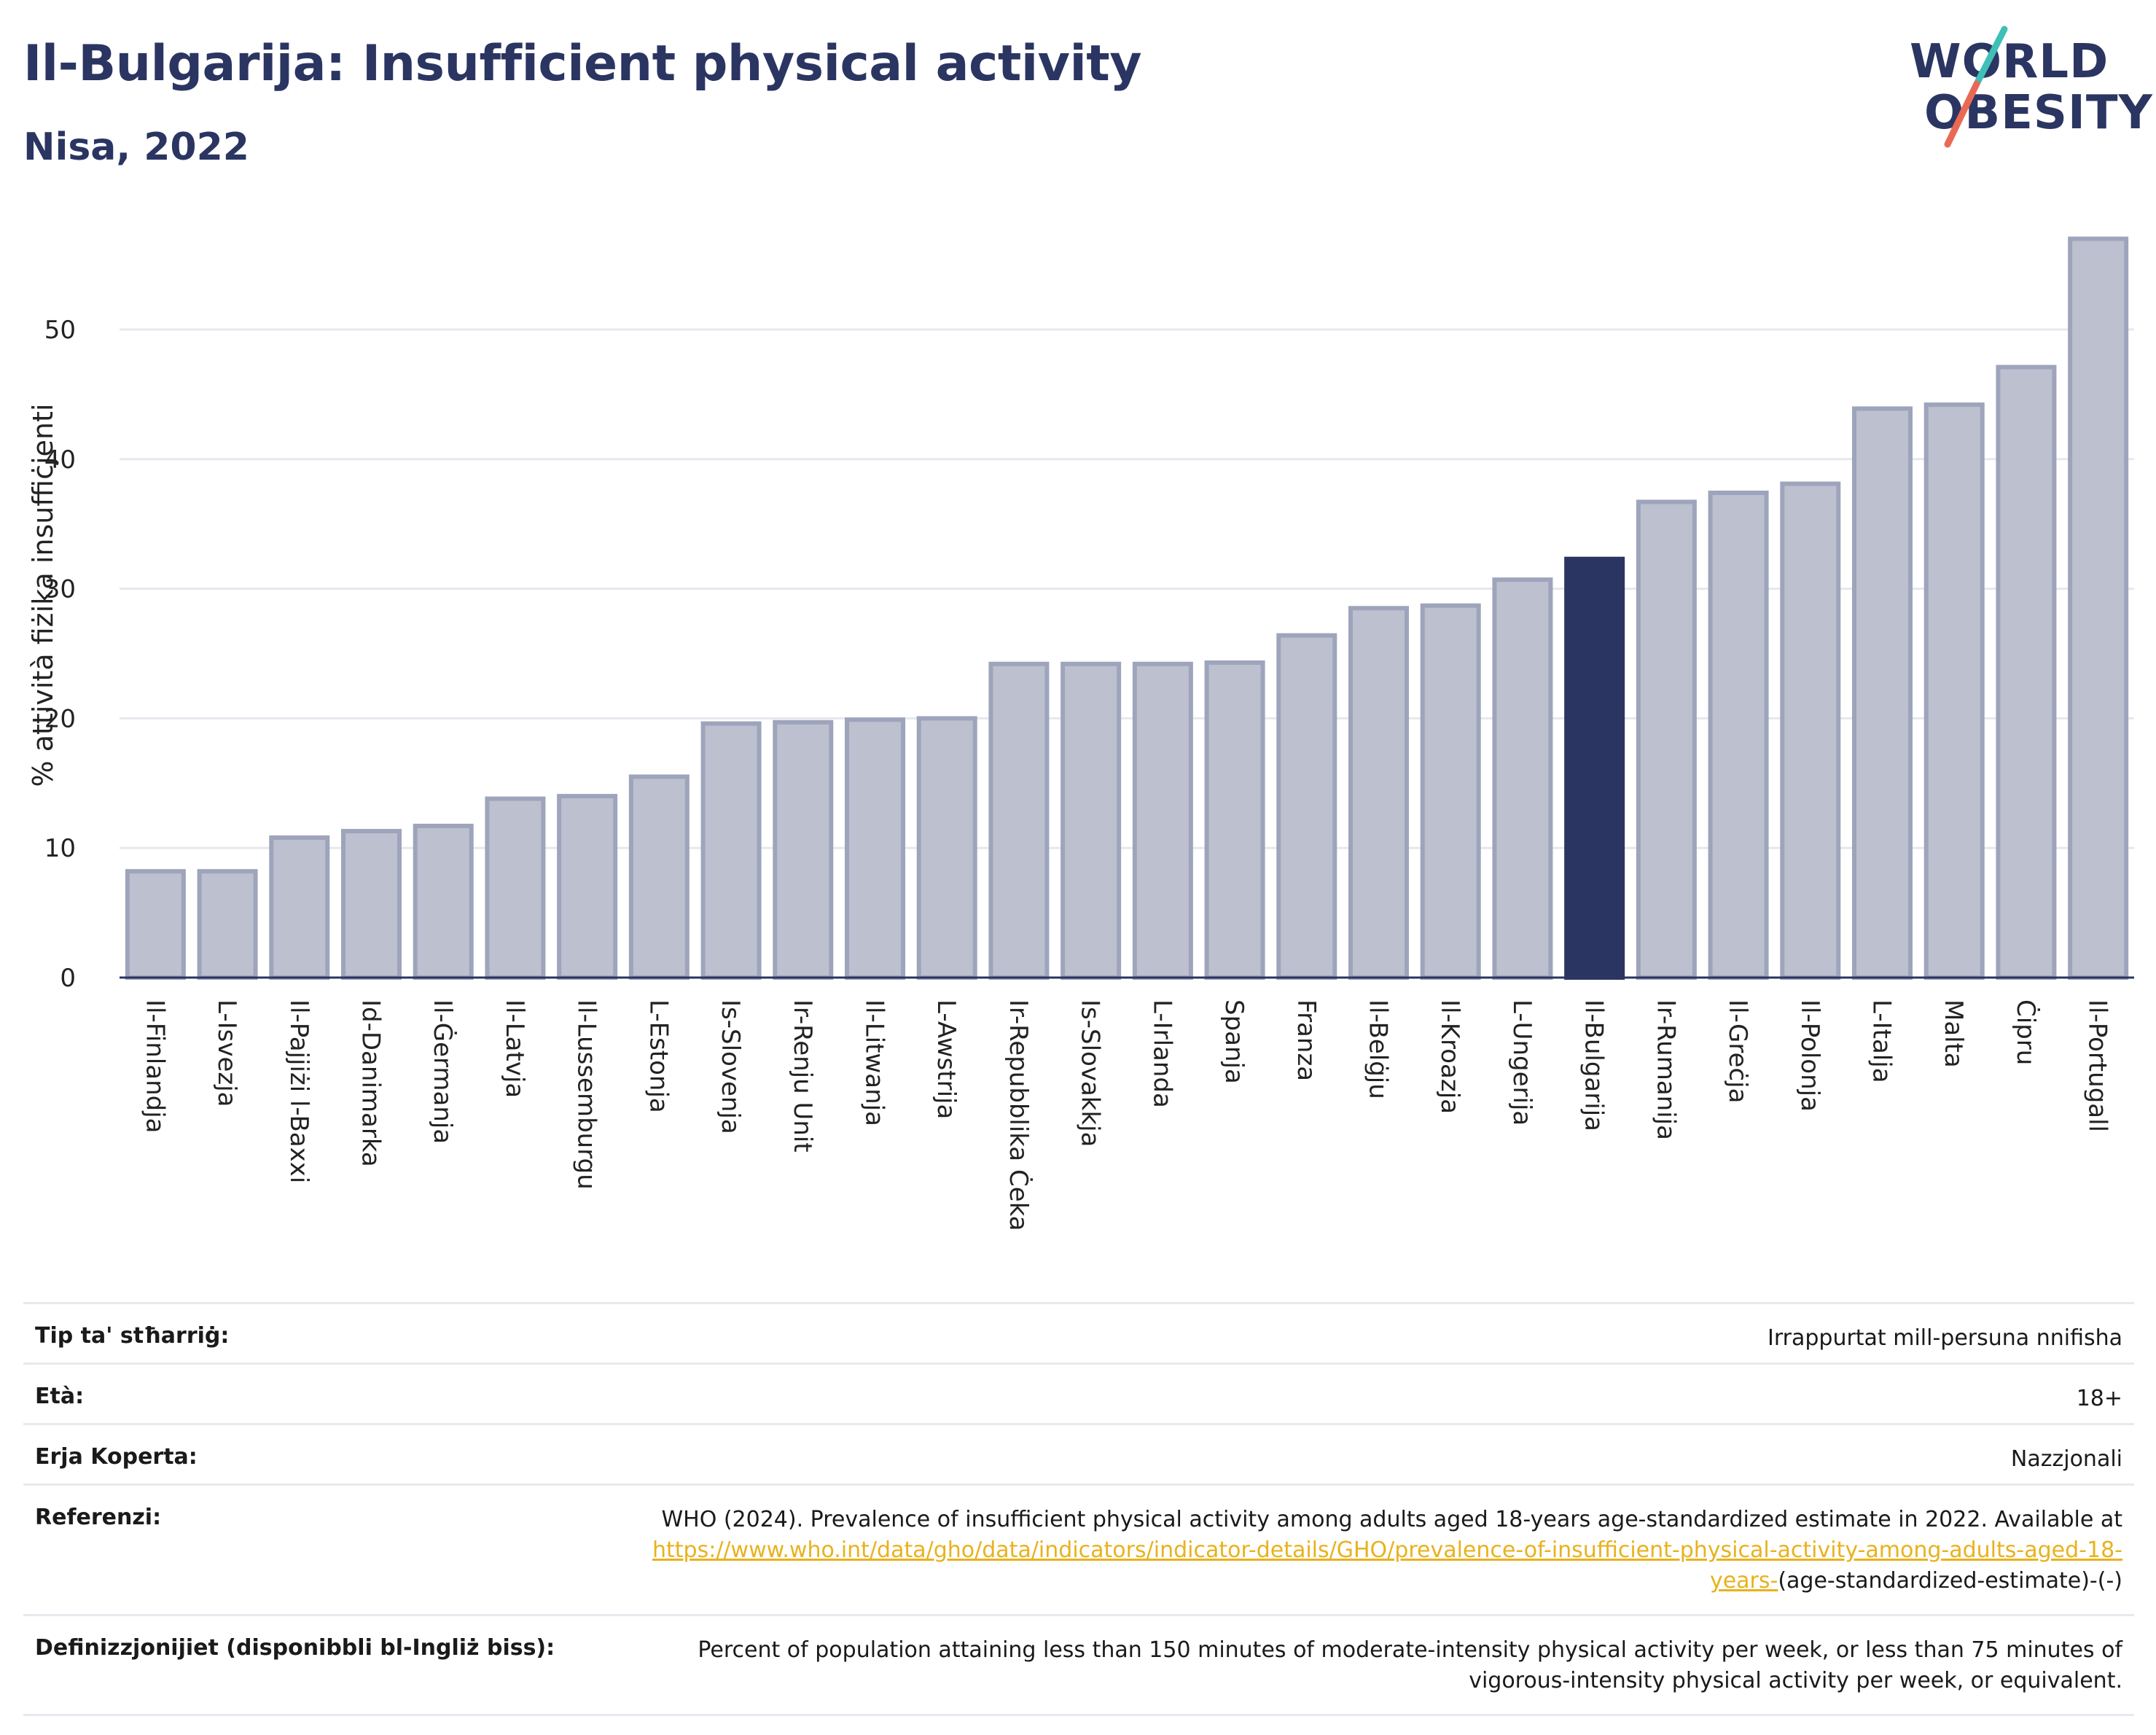  Describe the element at coordinates (1307, 1040) in the screenshot. I see `x-tick-label: Franza` at that location.